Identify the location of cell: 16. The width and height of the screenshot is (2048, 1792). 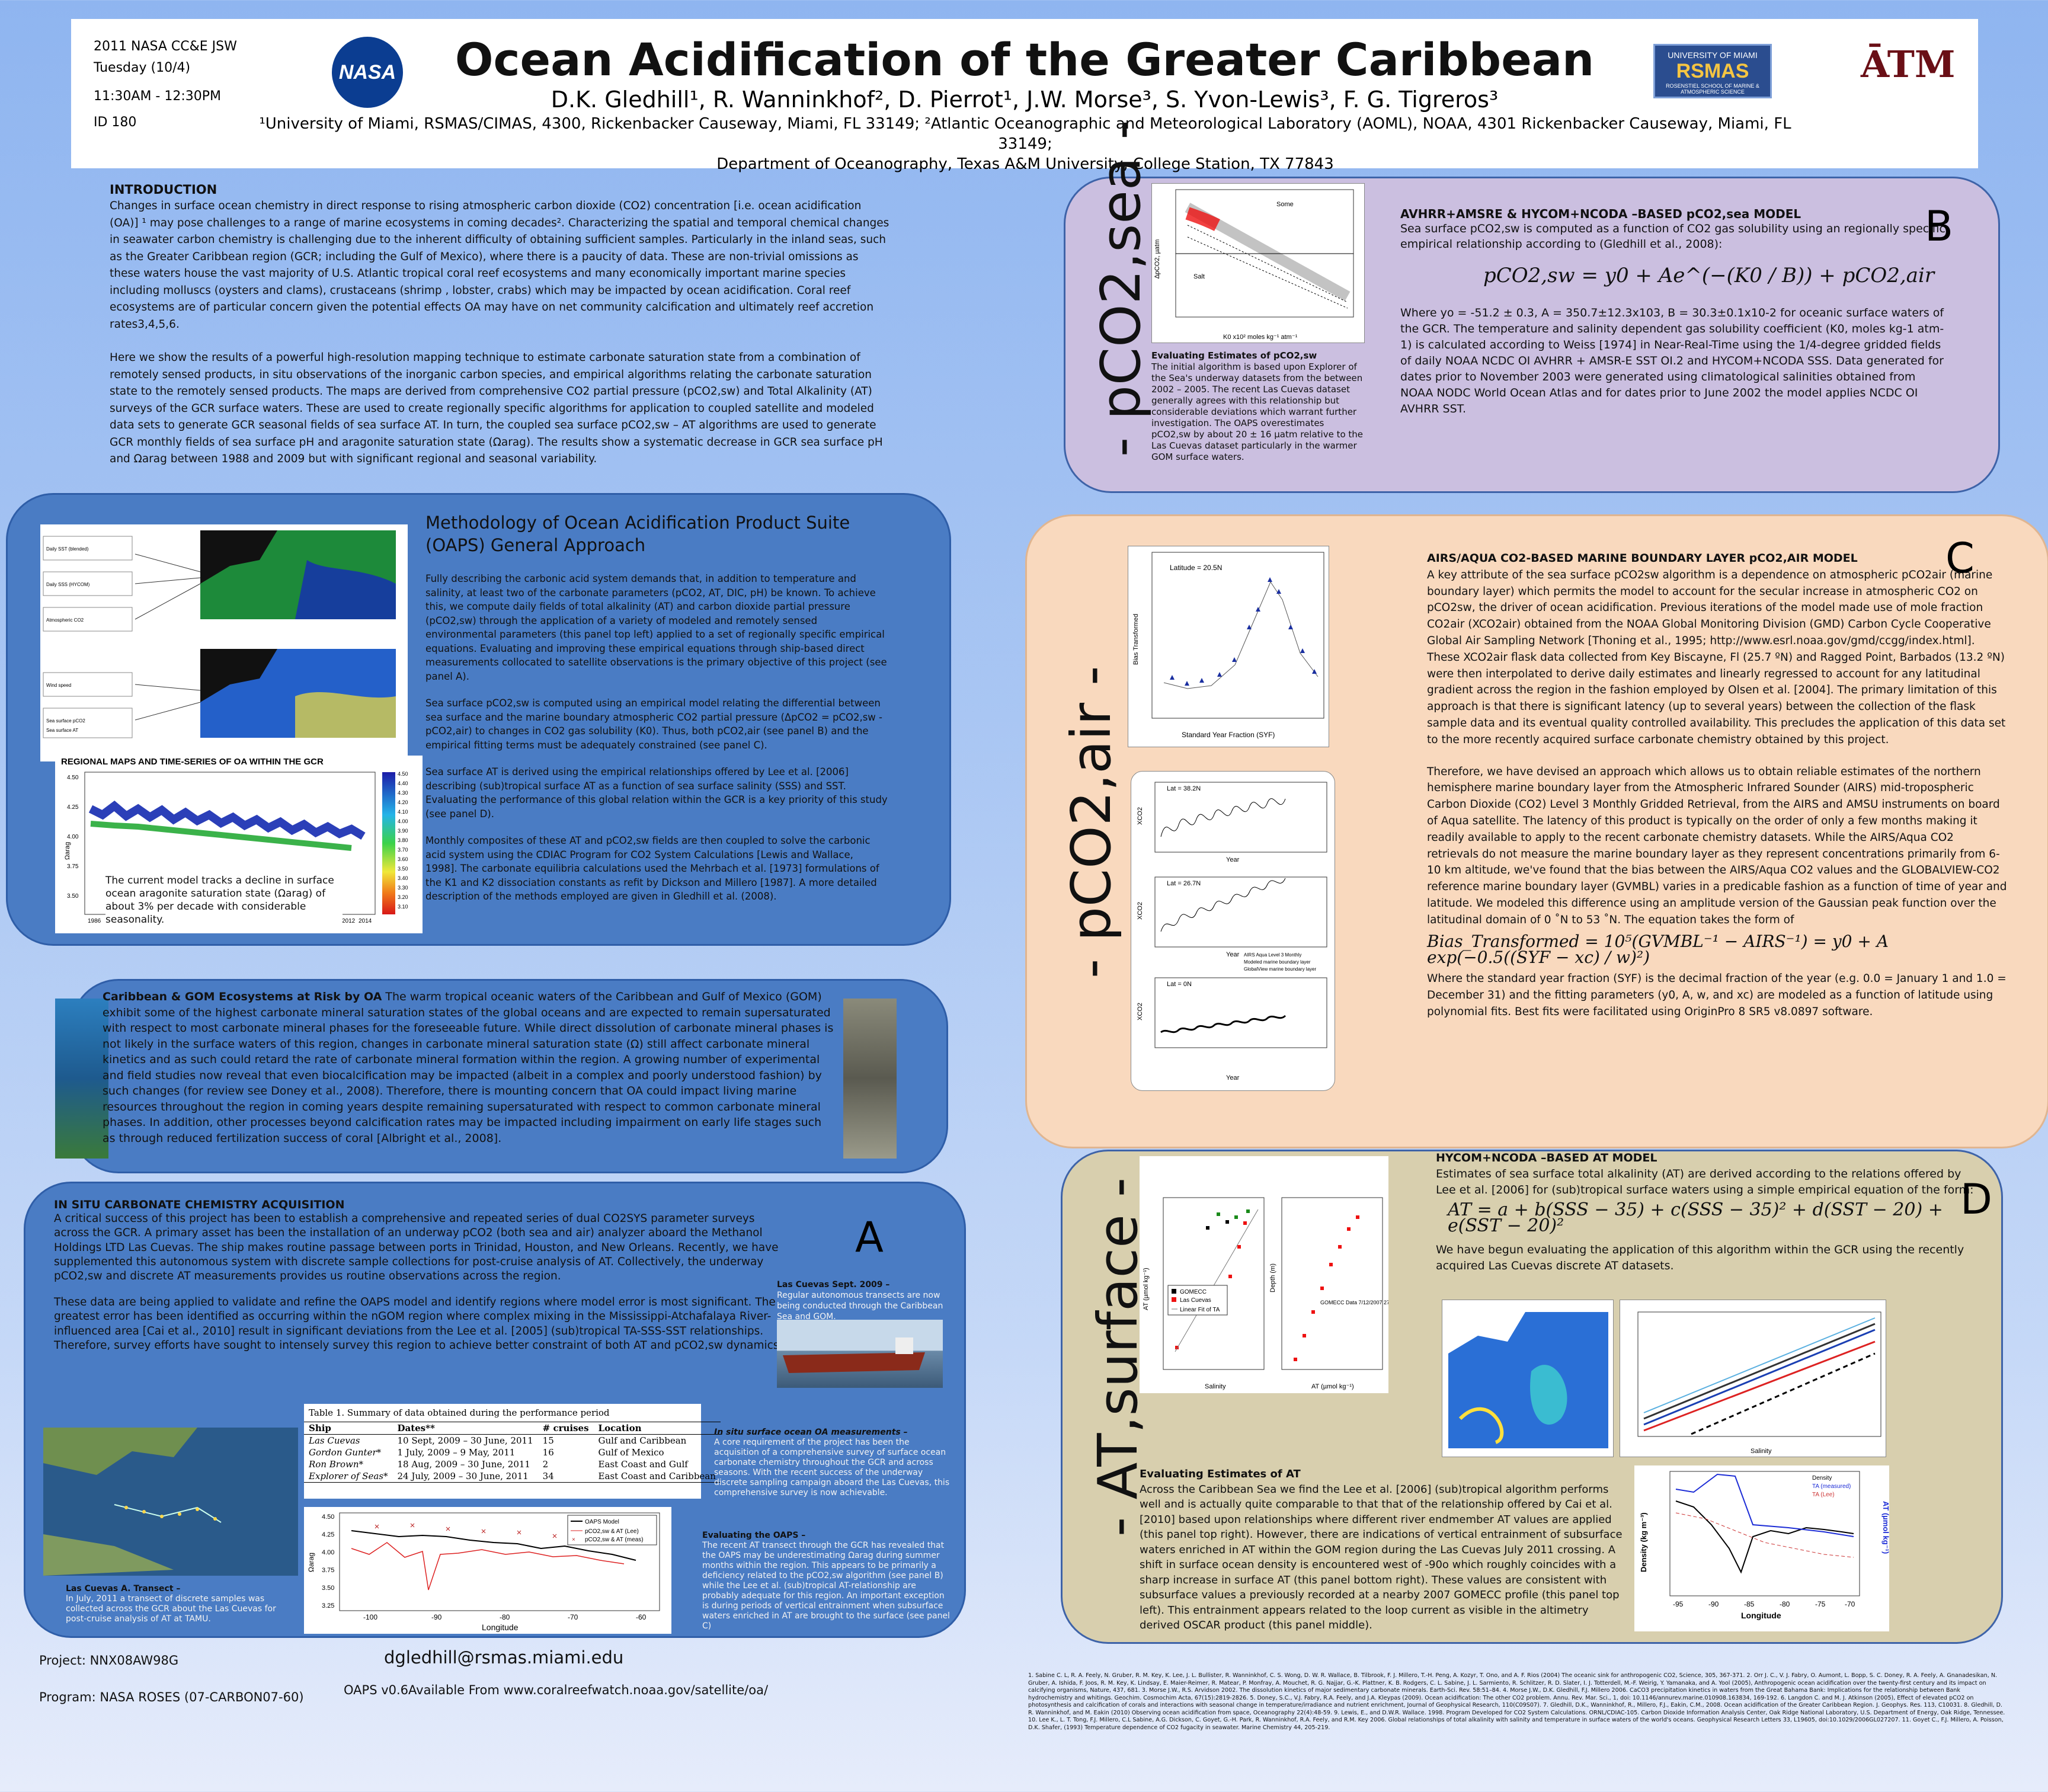
(548, 1452).